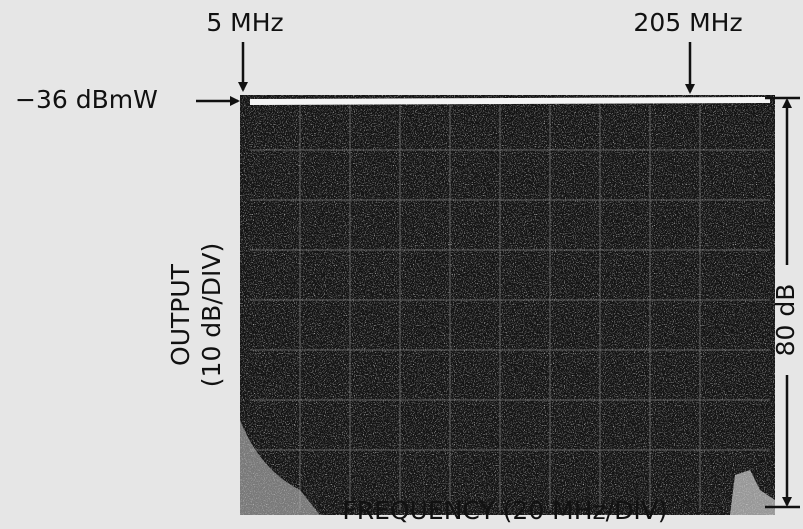 This screenshot has width=803, height=529. Describe the element at coordinates (244, 22) in the screenshot. I see `start-frequency-label: 5 MHz` at that location.